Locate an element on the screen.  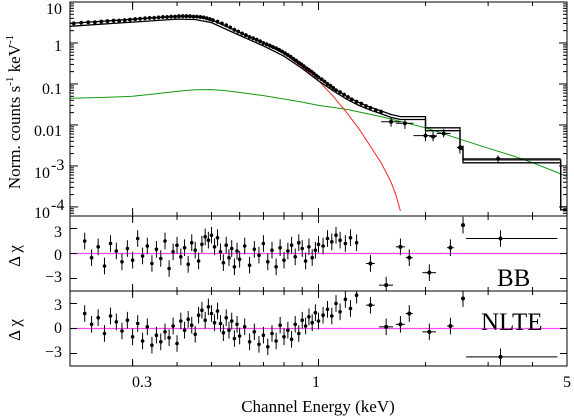
bb-y-tick-3: 3 is located at coordinates (58, 232).